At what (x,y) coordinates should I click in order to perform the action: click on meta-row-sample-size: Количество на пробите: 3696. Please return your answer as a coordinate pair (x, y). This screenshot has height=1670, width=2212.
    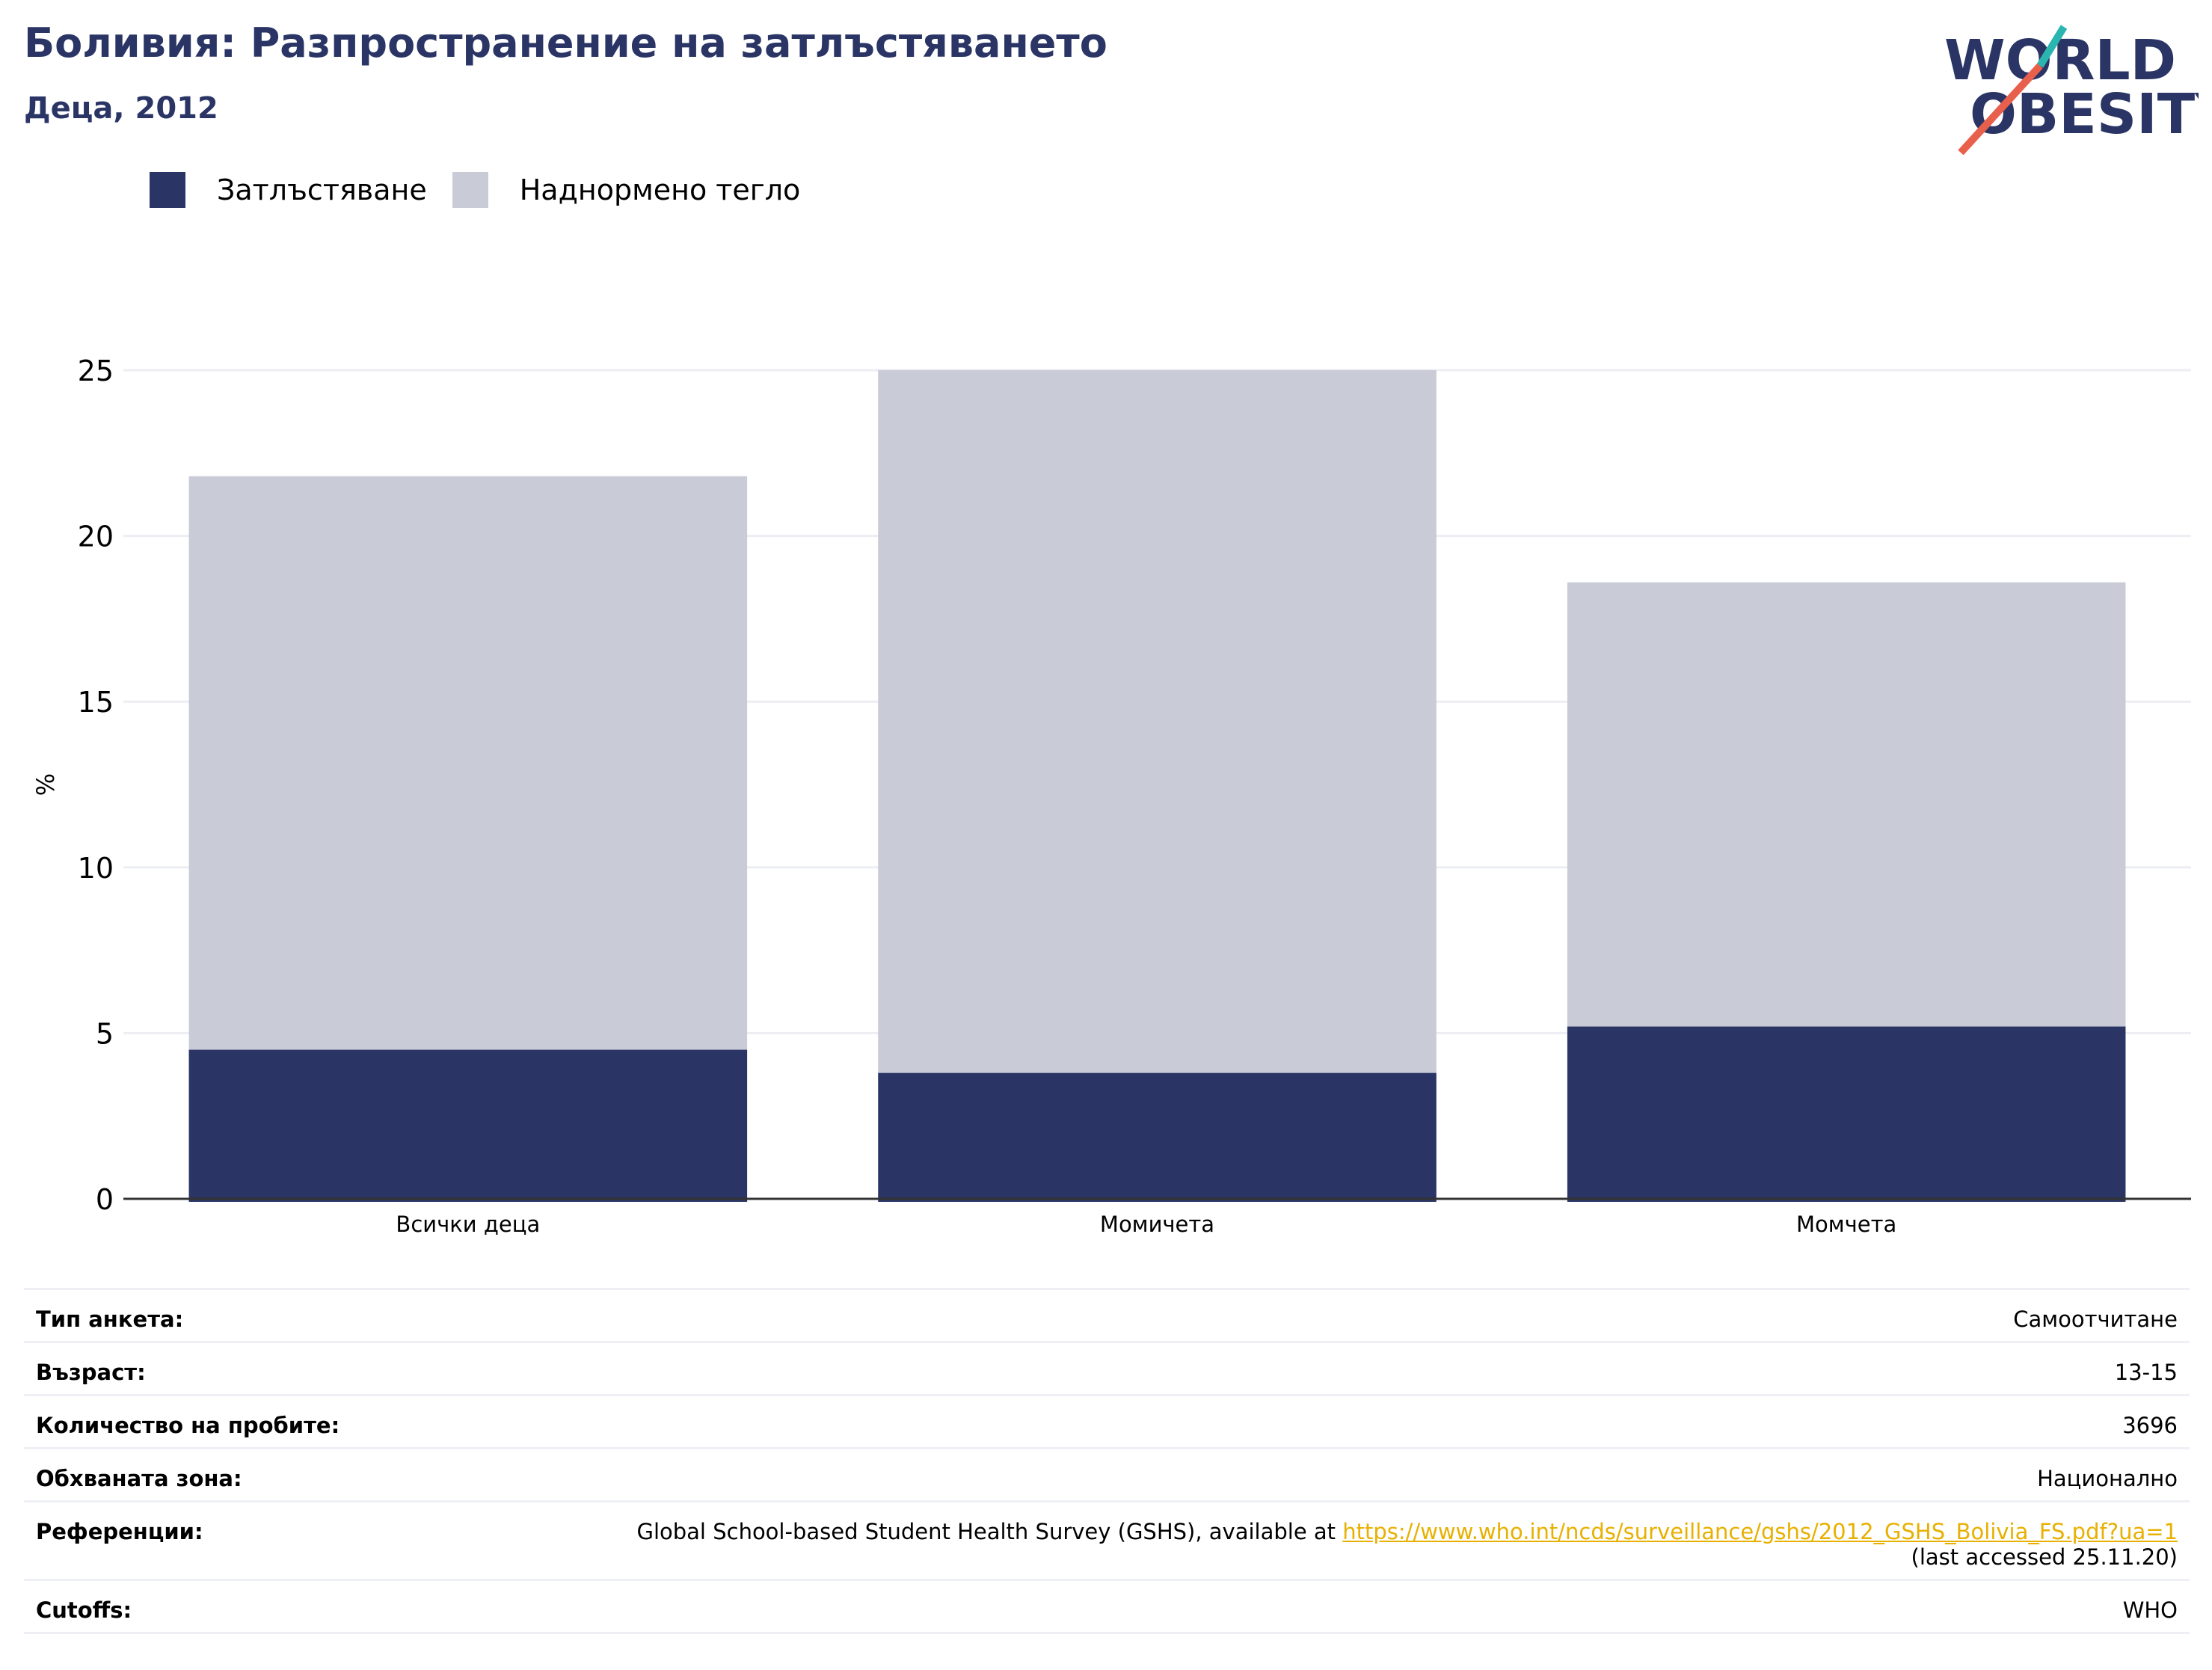
    Looking at the image, I should click on (1107, 1420).